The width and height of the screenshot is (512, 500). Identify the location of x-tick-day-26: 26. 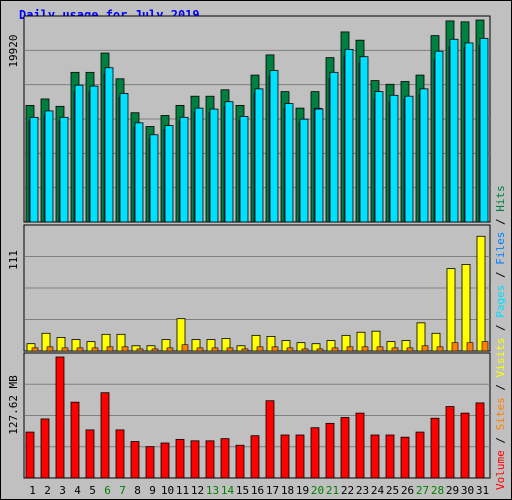
(407, 490).